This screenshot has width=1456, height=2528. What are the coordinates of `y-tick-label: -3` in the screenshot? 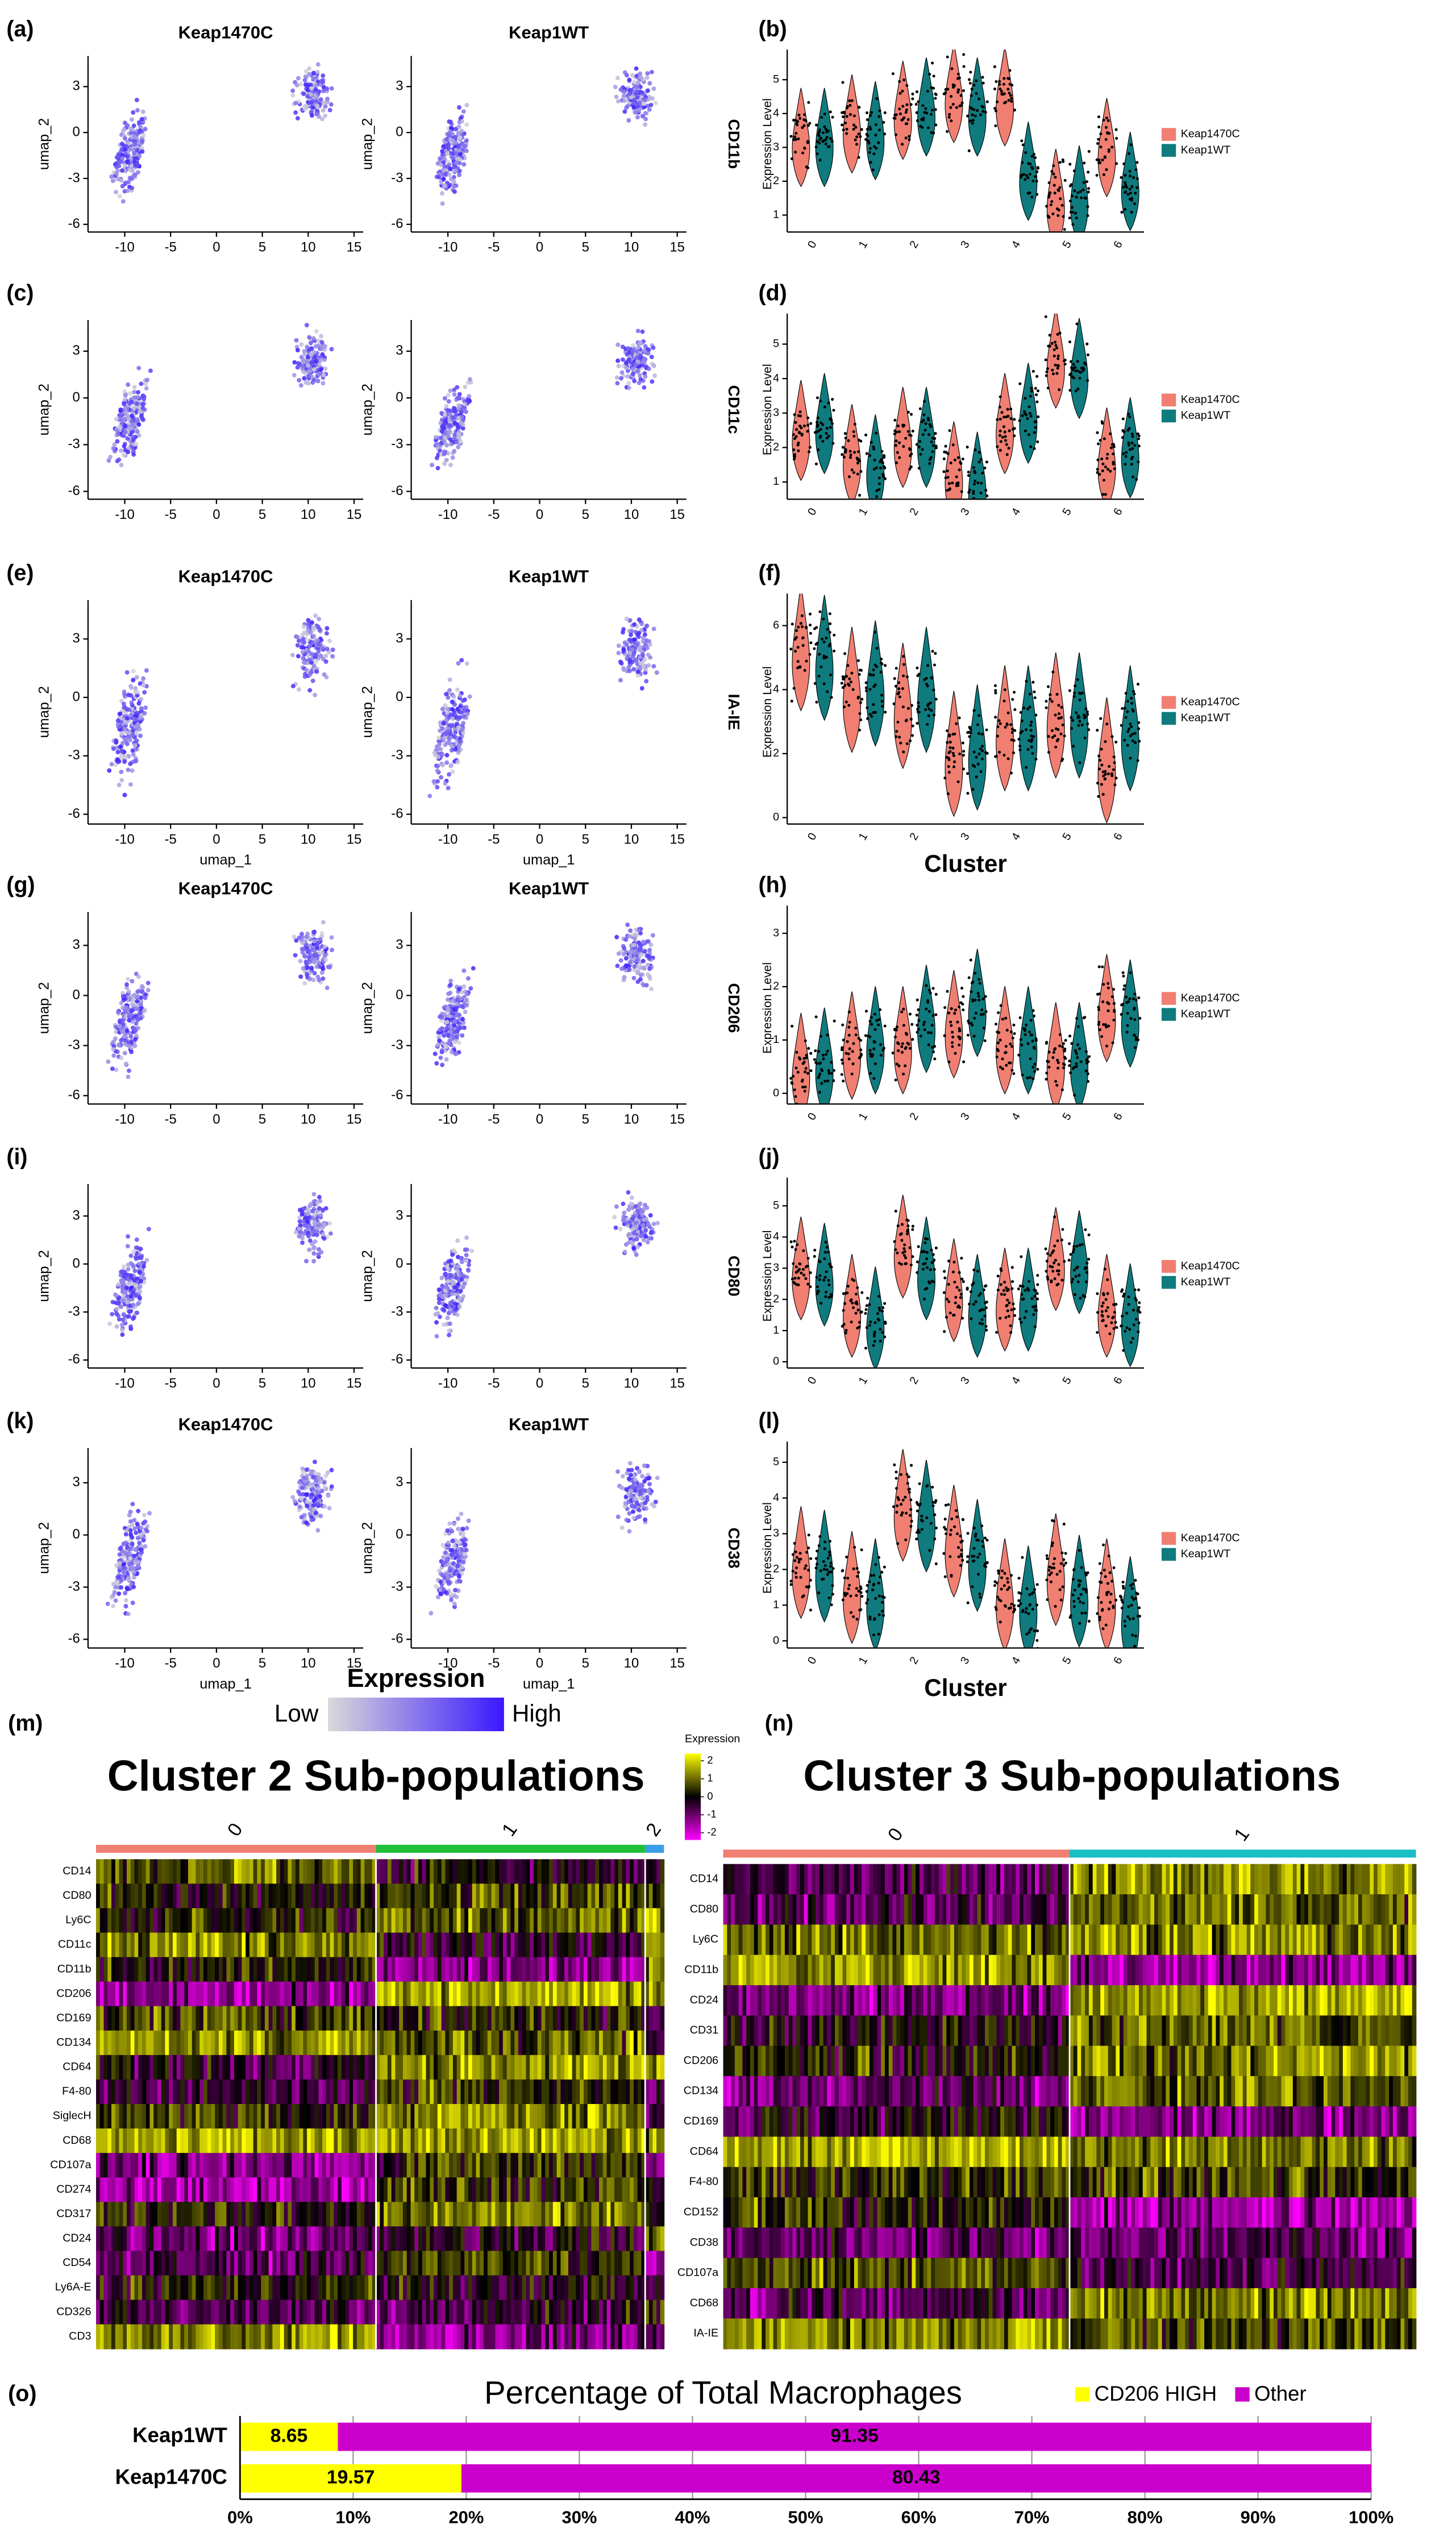 It's located at (397, 444).